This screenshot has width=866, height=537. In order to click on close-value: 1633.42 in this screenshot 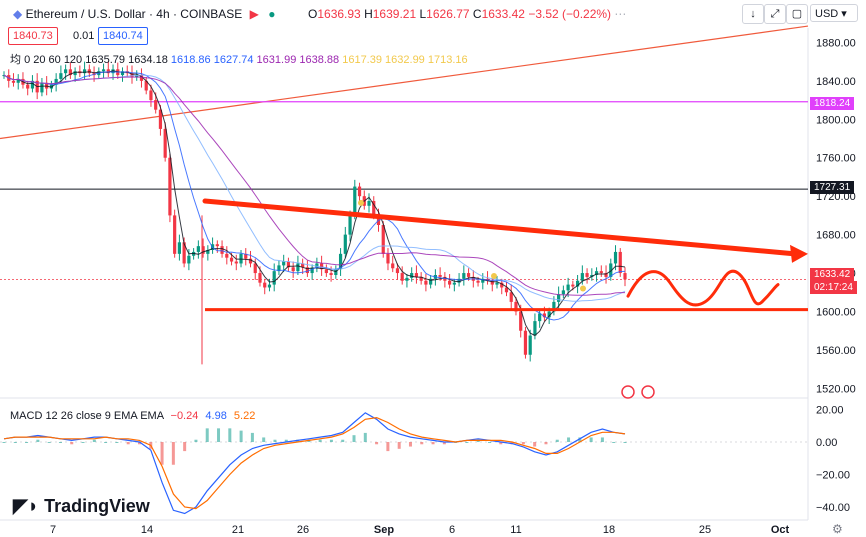, I will do `click(503, 14)`.